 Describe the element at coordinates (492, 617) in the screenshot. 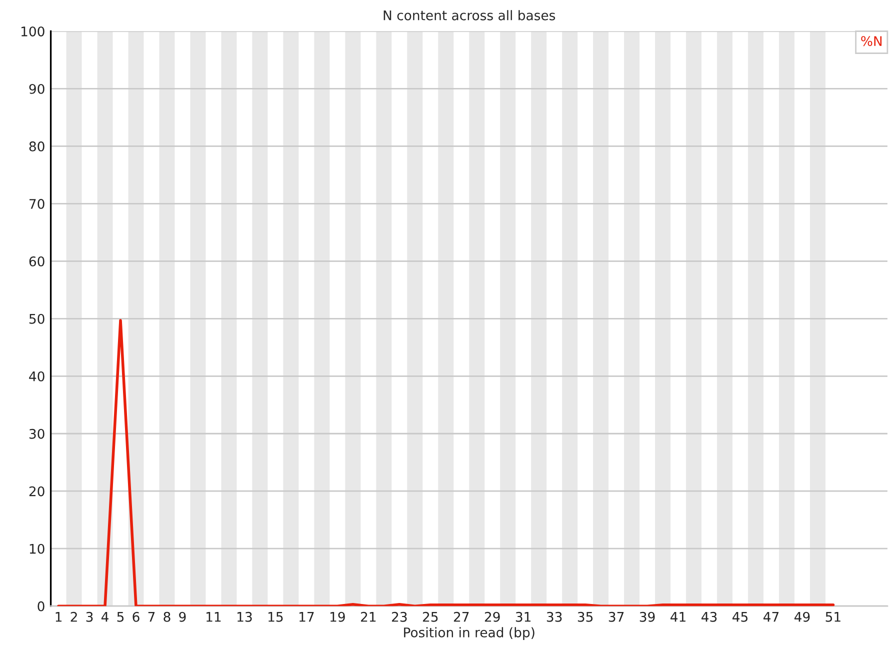

I see `x-tick-label: 29` at that location.